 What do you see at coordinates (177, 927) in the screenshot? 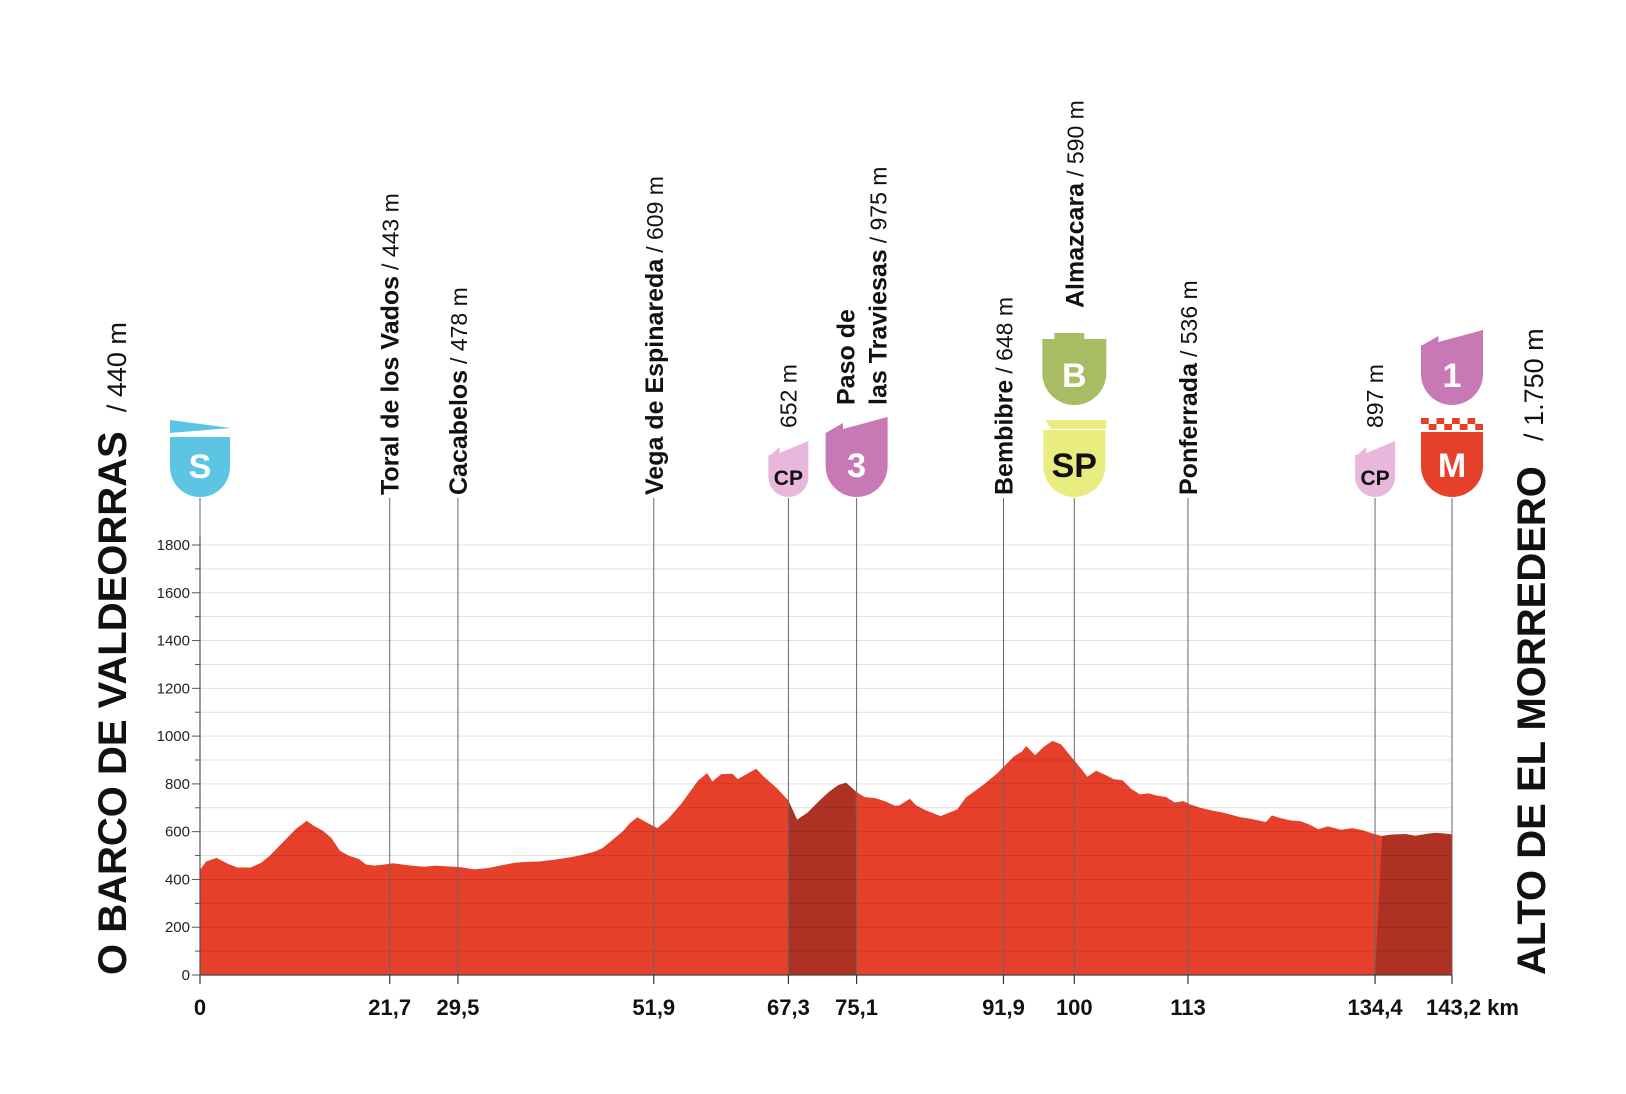
I see `y-tick-label: 200` at bounding box center [177, 927].